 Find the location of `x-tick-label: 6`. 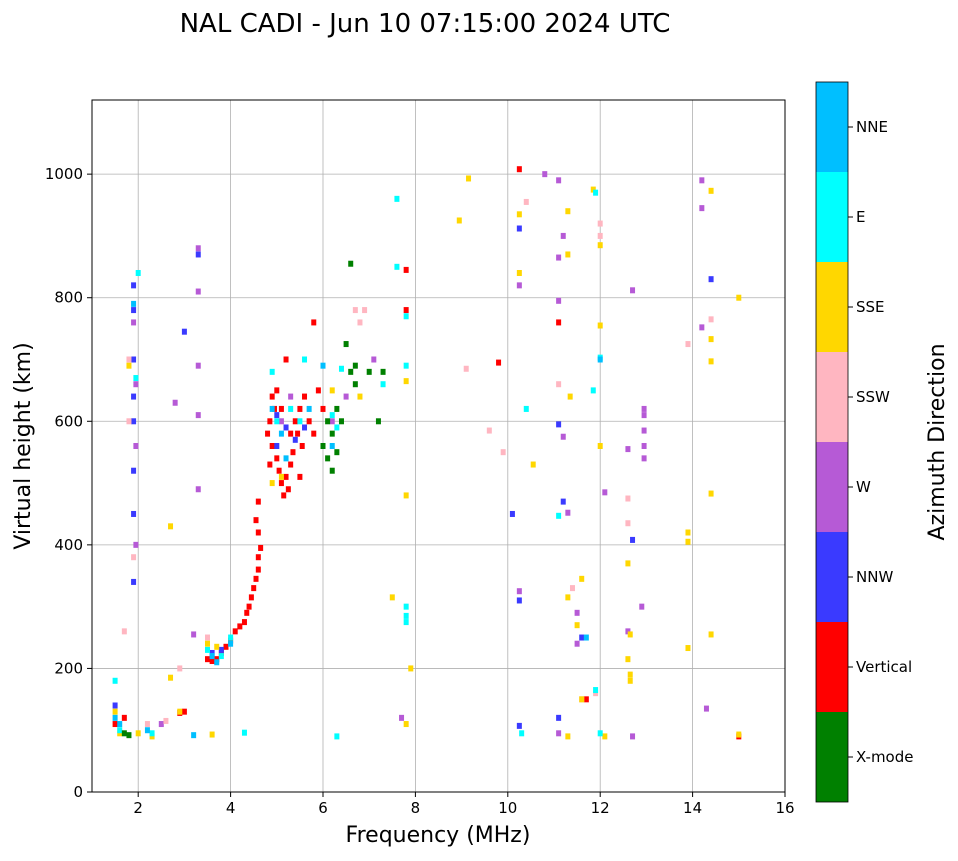

x-tick-label: 6 is located at coordinates (323, 808).